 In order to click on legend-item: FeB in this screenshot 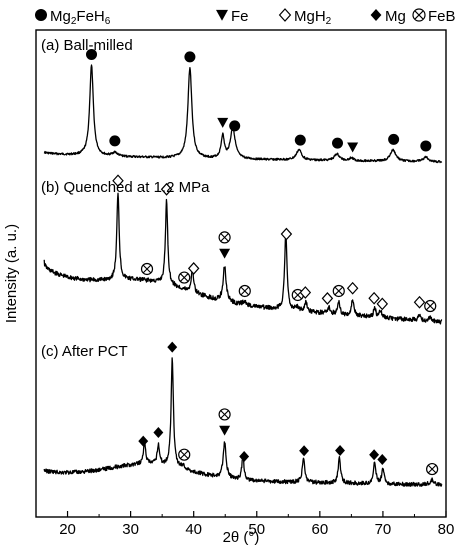, I will do `click(434, 16)`.